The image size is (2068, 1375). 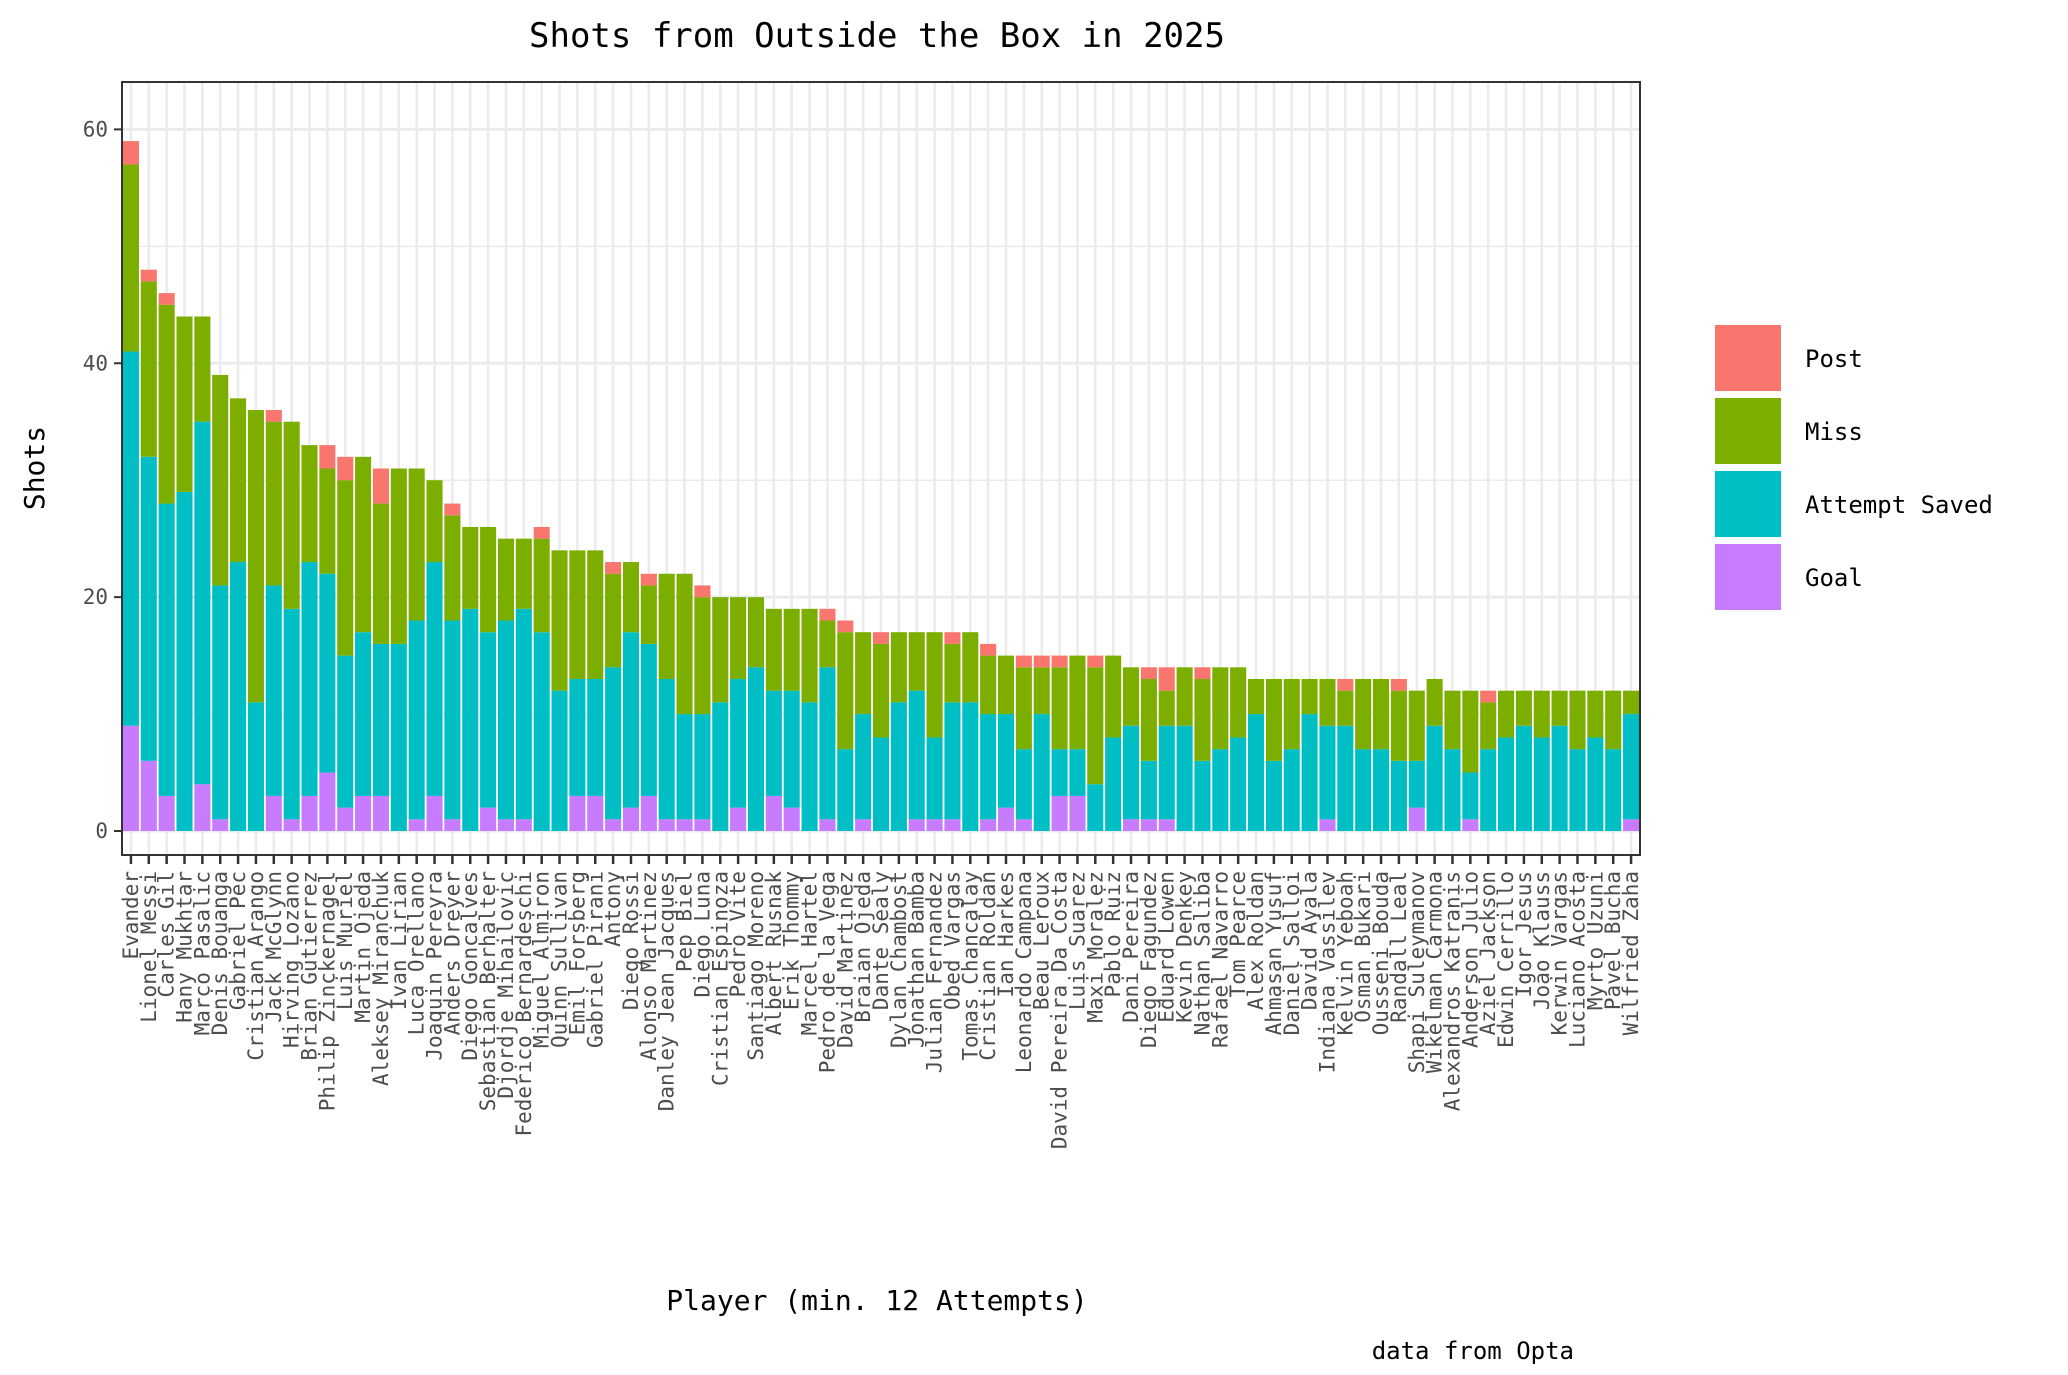 What do you see at coordinates (1274, 953) in the screenshot?
I see `x-tick-label: Ahmasan Yusuf` at bounding box center [1274, 953].